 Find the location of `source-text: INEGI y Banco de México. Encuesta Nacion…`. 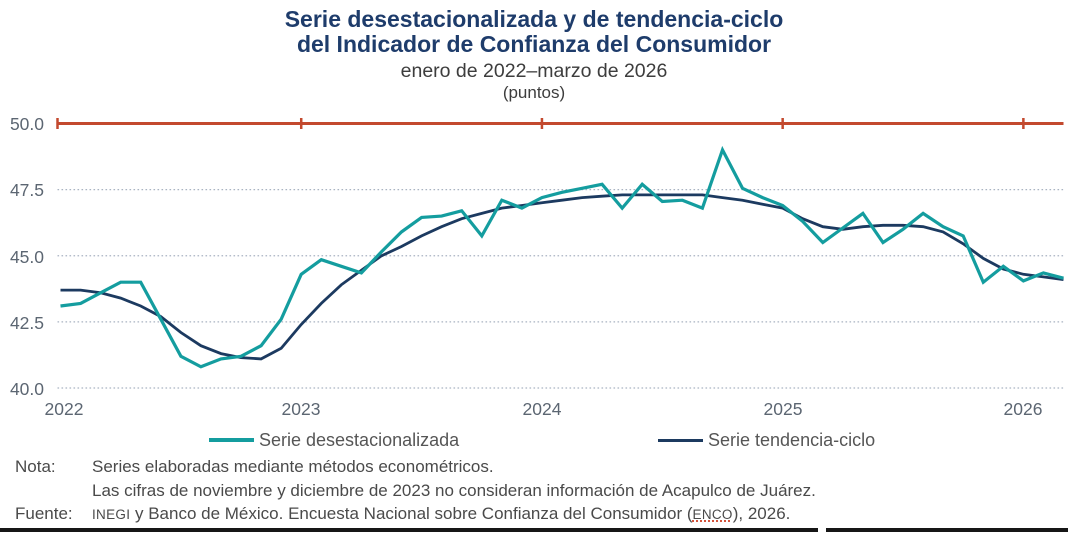

source-text: INEGI y Banco de México. Encuesta Nacion… is located at coordinates (441, 513).